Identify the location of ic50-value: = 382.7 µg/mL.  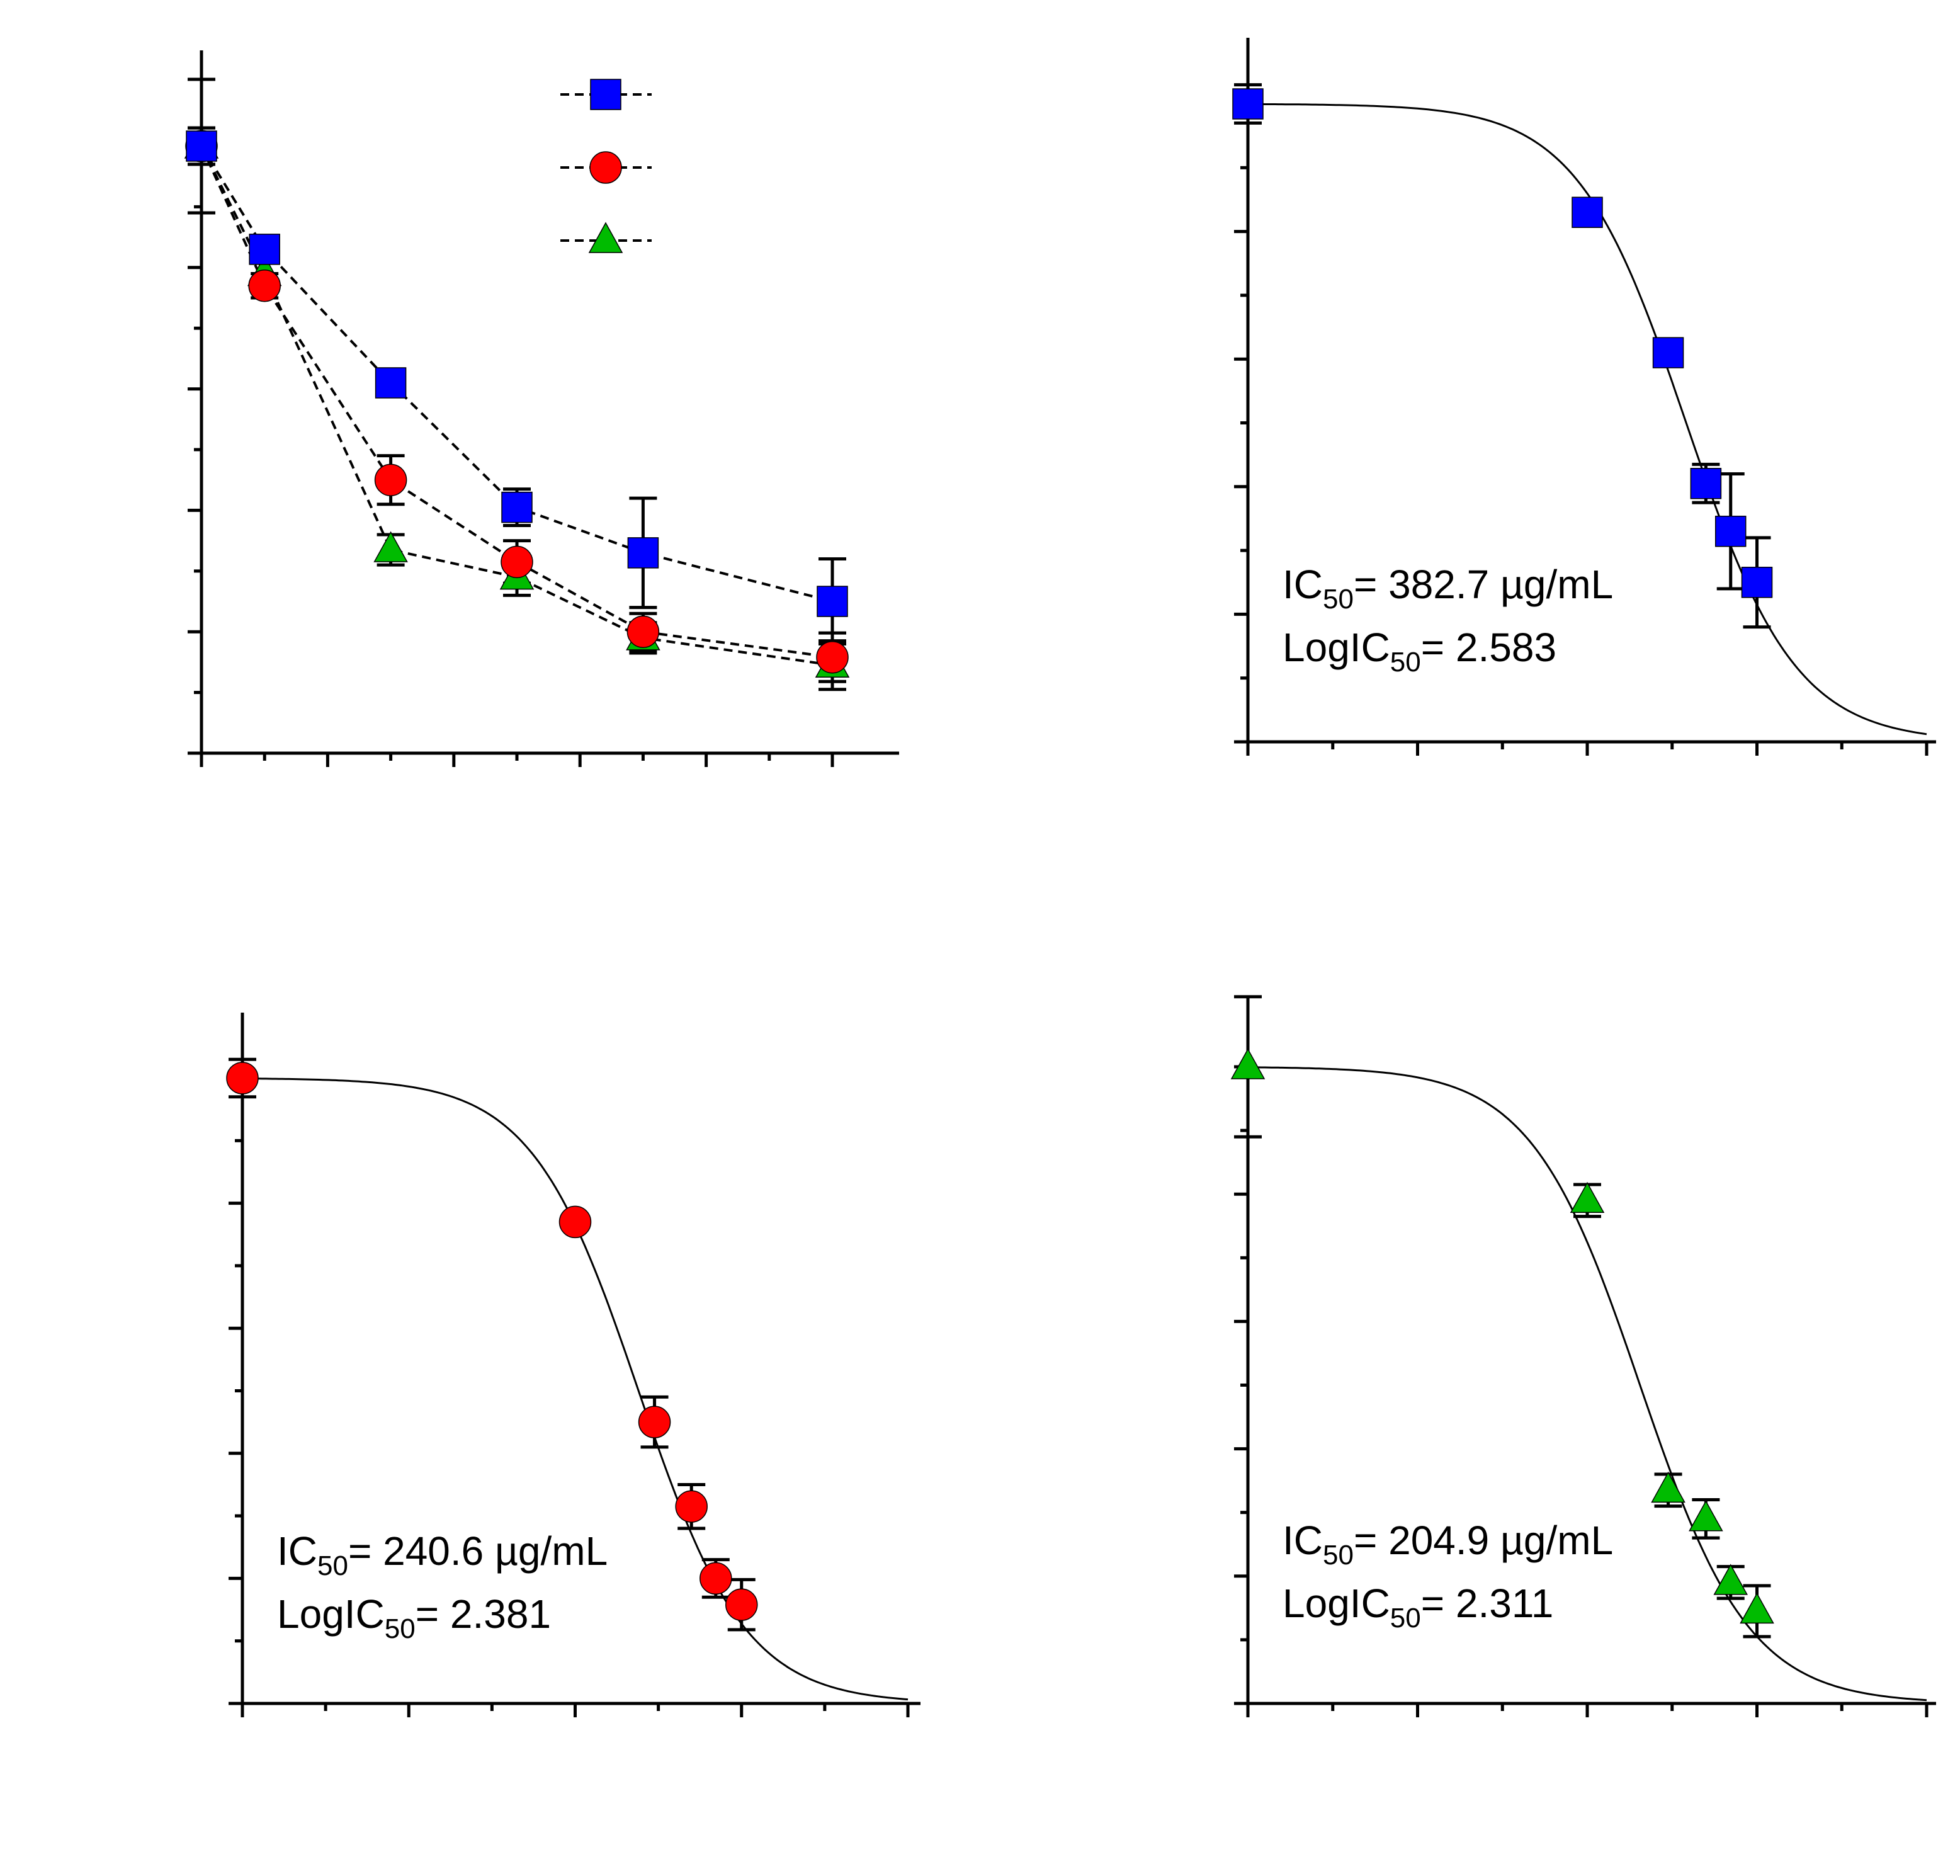
(1483, 584).